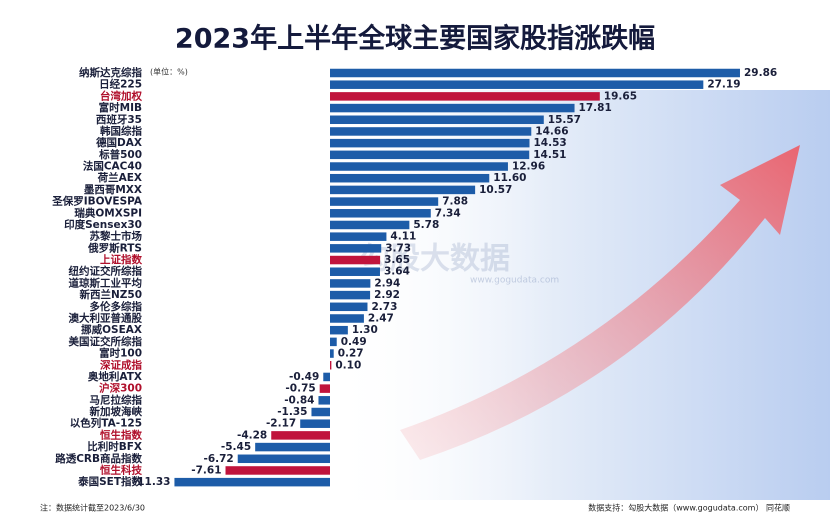  I want to click on value-label: -2.17, so click(281, 424).